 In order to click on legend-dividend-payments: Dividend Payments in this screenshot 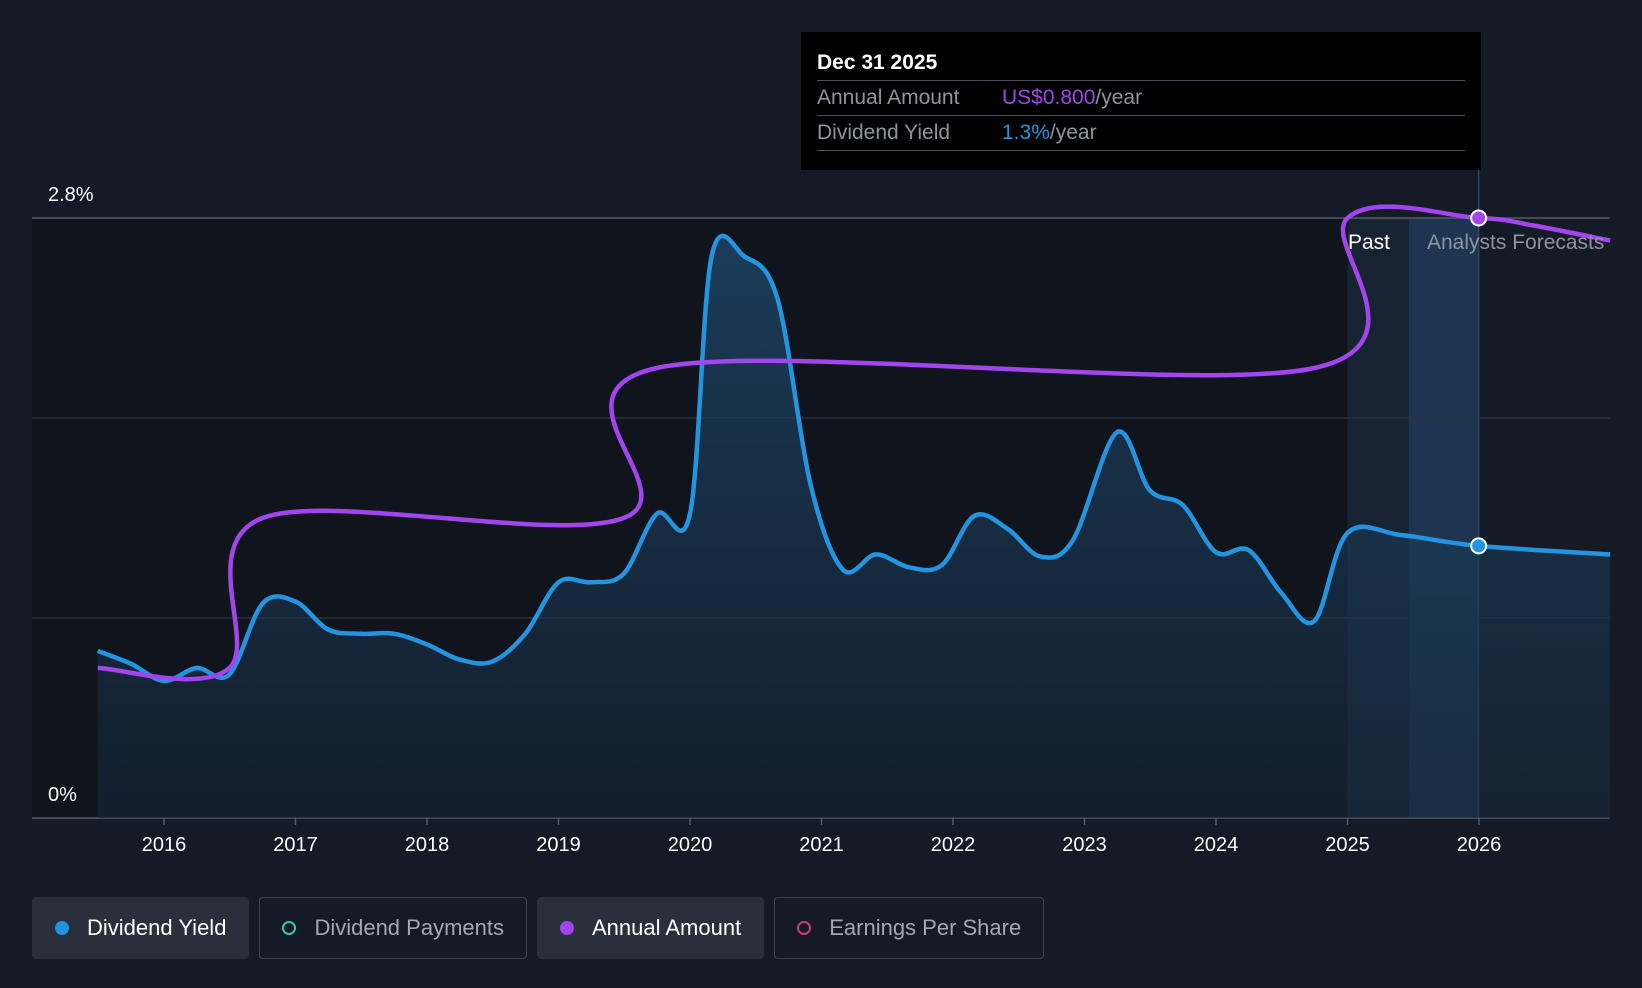, I will do `click(393, 928)`.